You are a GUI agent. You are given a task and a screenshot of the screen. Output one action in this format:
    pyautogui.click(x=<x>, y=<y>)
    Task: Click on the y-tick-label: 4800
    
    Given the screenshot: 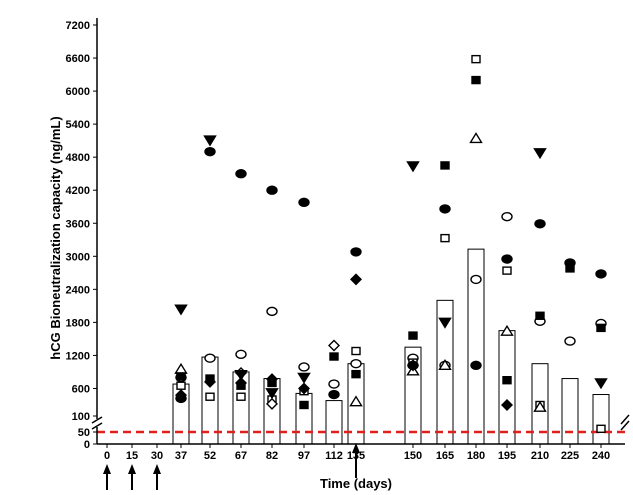 What is the action you would take?
    pyautogui.click(x=78, y=158)
    